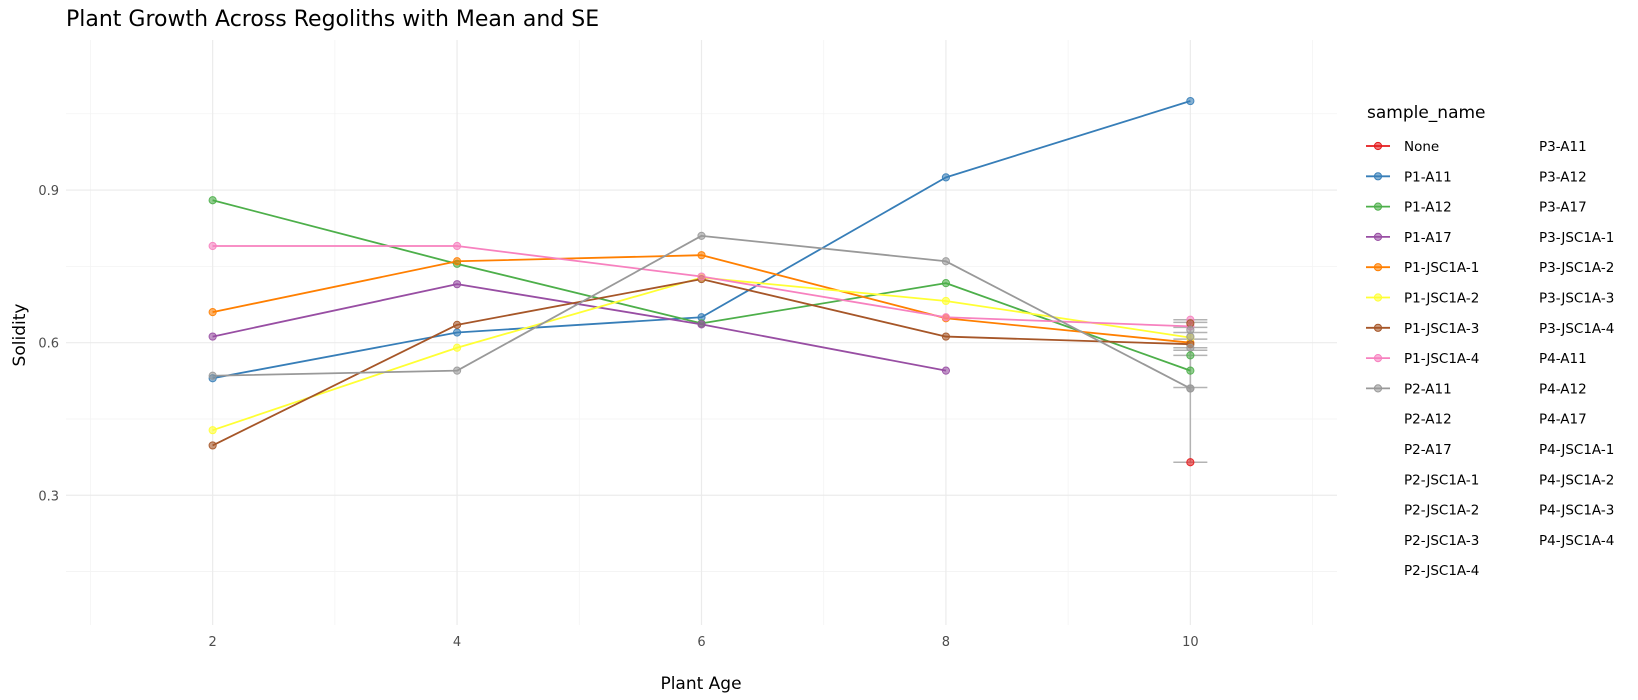 This screenshot has width=1638, height=700. Describe the element at coordinates (1428, 177) in the screenshot. I see `legend-label: P1-A11` at that location.